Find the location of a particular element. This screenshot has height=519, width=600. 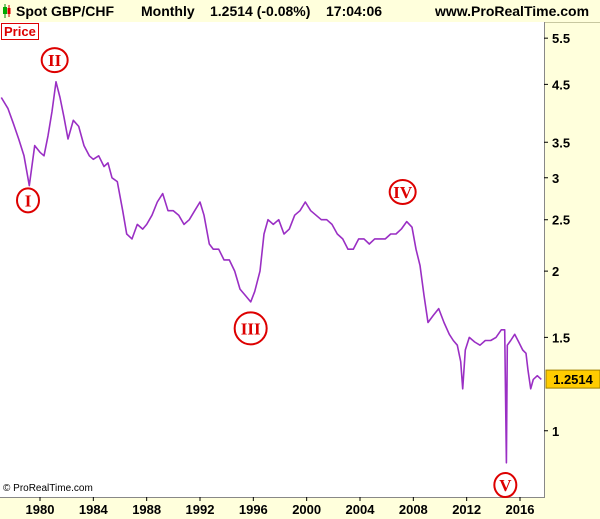

x-tick-label: 2004 is located at coordinates (361, 509).